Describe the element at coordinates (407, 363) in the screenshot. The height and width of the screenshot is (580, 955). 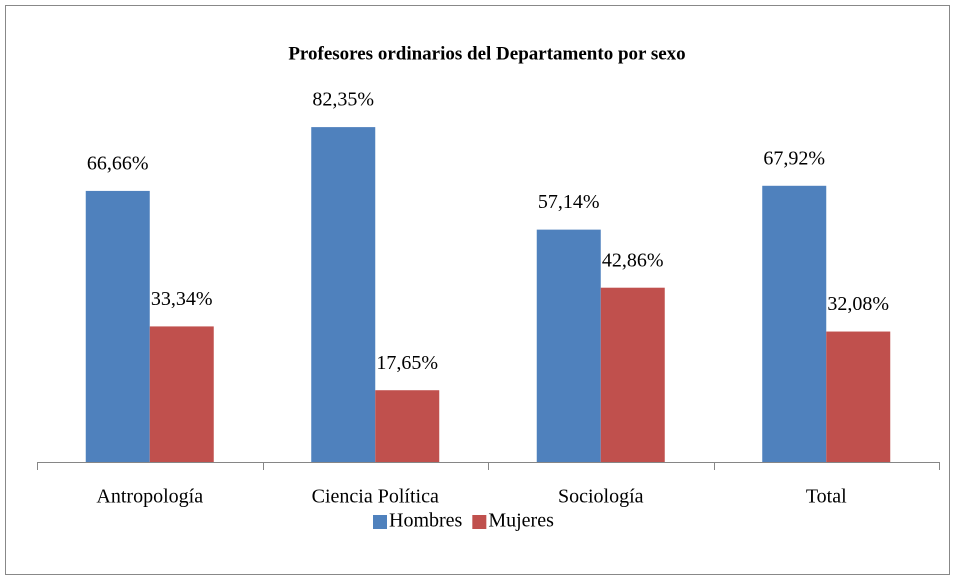
I see `data-label: 17,65%` at that location.